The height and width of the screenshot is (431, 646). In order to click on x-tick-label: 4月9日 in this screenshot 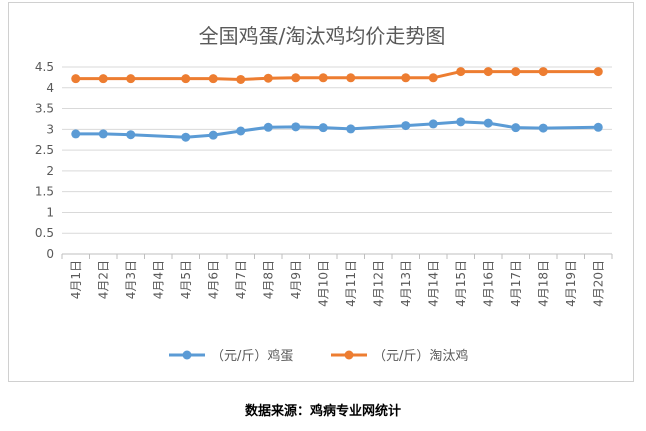, I will do `click(296, 279)`.